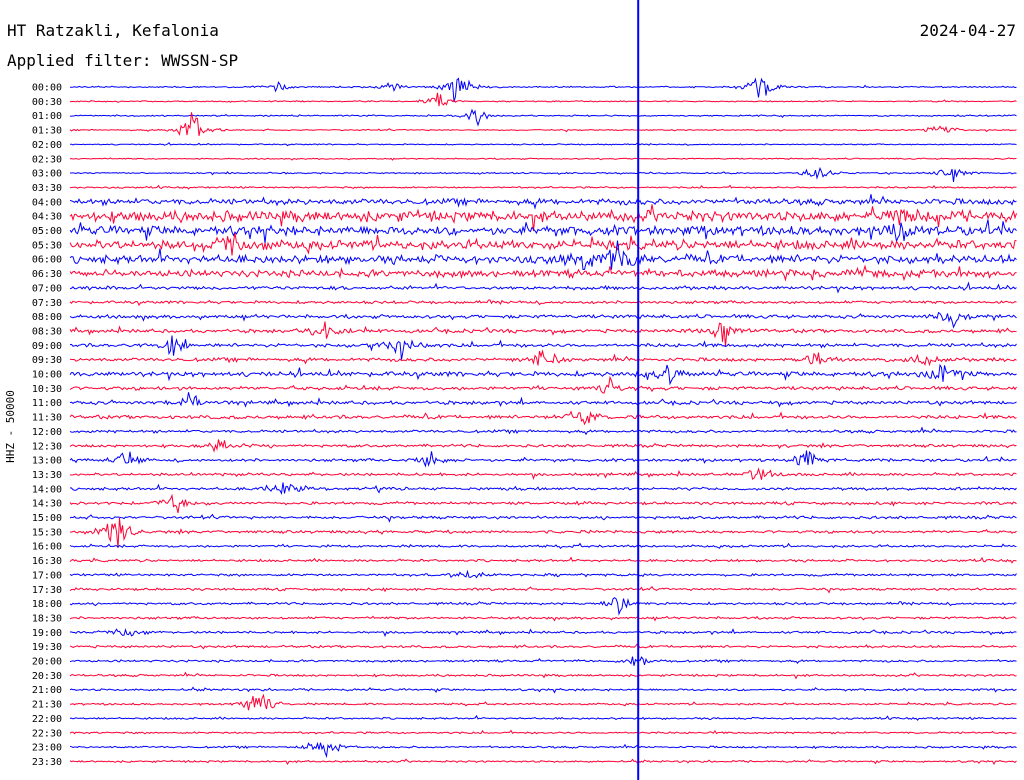 This screenshot has width=1024, height=780. Describe the element at coordinates (47, 346) in the screenshot. I see `row-label: 09:00` at that location.